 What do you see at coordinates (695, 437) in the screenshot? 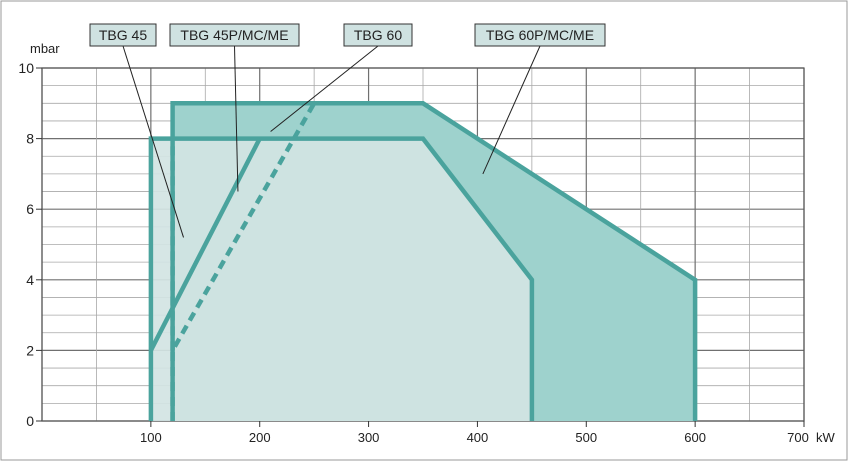
I see `x-tick-label: 600` at bounding box center [695, 437].